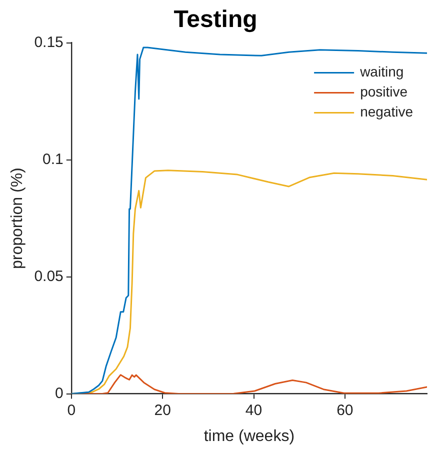  What do you see at coordinates (387, 112) in the screenshot?
I see `legend-label: negative` at bounding box center [387, 112].